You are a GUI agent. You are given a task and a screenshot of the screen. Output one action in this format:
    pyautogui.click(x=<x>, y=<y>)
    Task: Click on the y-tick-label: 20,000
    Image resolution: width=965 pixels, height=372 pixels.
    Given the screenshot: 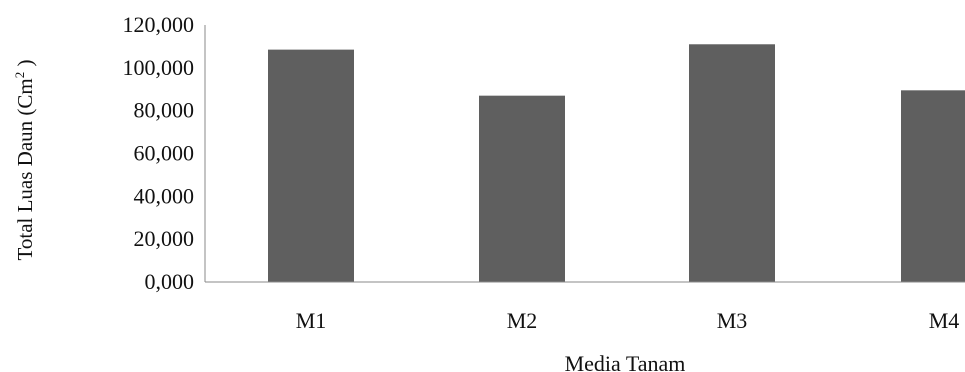 What is the action you would take?
    pyautogui.click(x=164, y=238)
    